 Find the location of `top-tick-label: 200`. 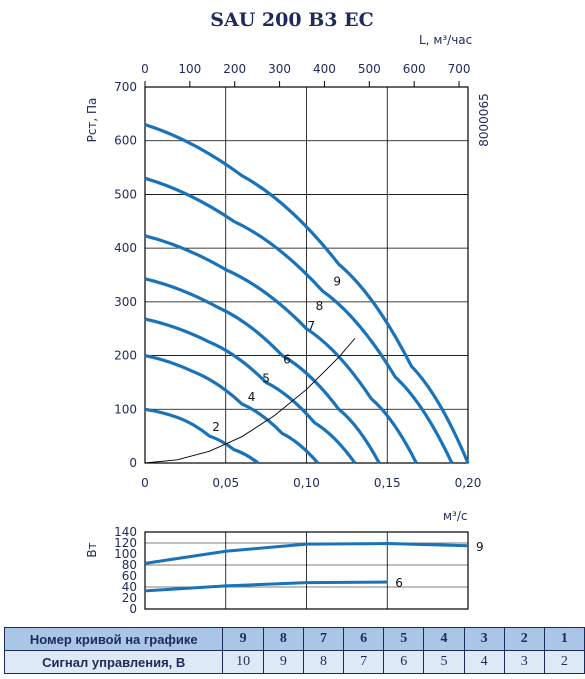

top-tick-label: 200 is located at coordinates (234, 69).